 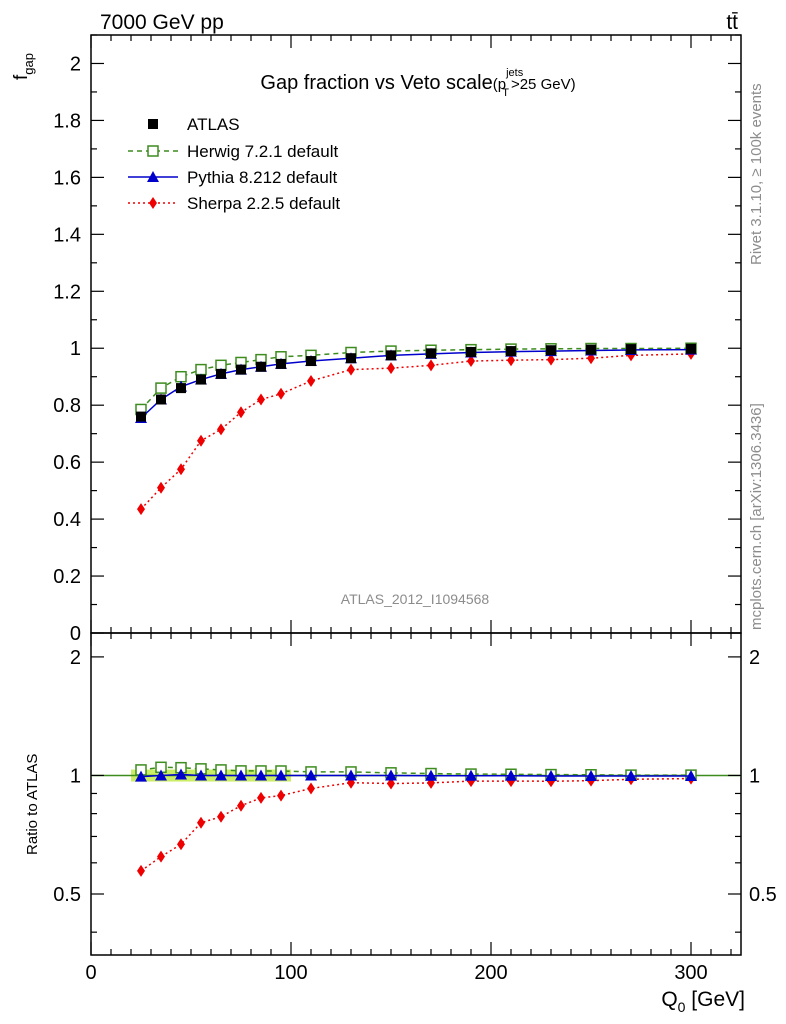 I want to click on y-tick-label-ratio: 2, so click(x=75, y=658).